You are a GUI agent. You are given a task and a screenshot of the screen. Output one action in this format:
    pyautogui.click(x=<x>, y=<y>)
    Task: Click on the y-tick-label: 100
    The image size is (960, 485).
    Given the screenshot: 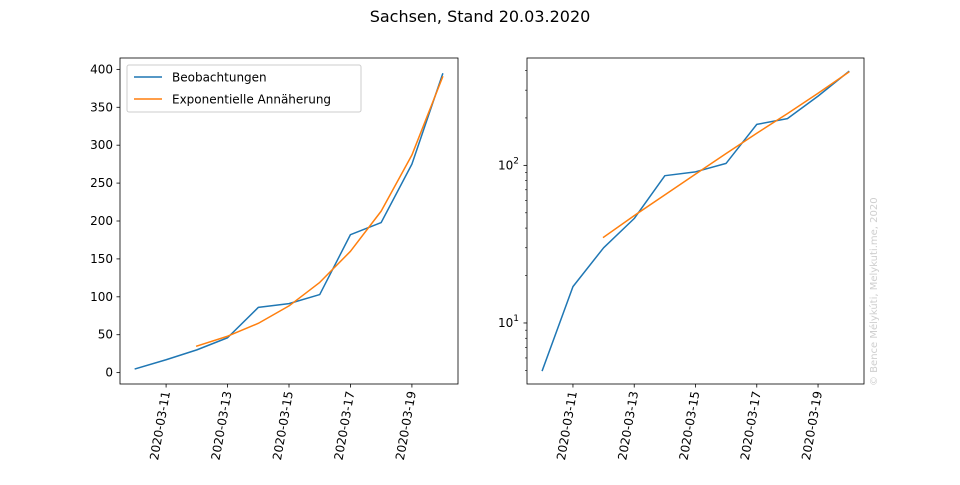 What is the action you would take?
    pyautogui.click(x=101, y=297)
    